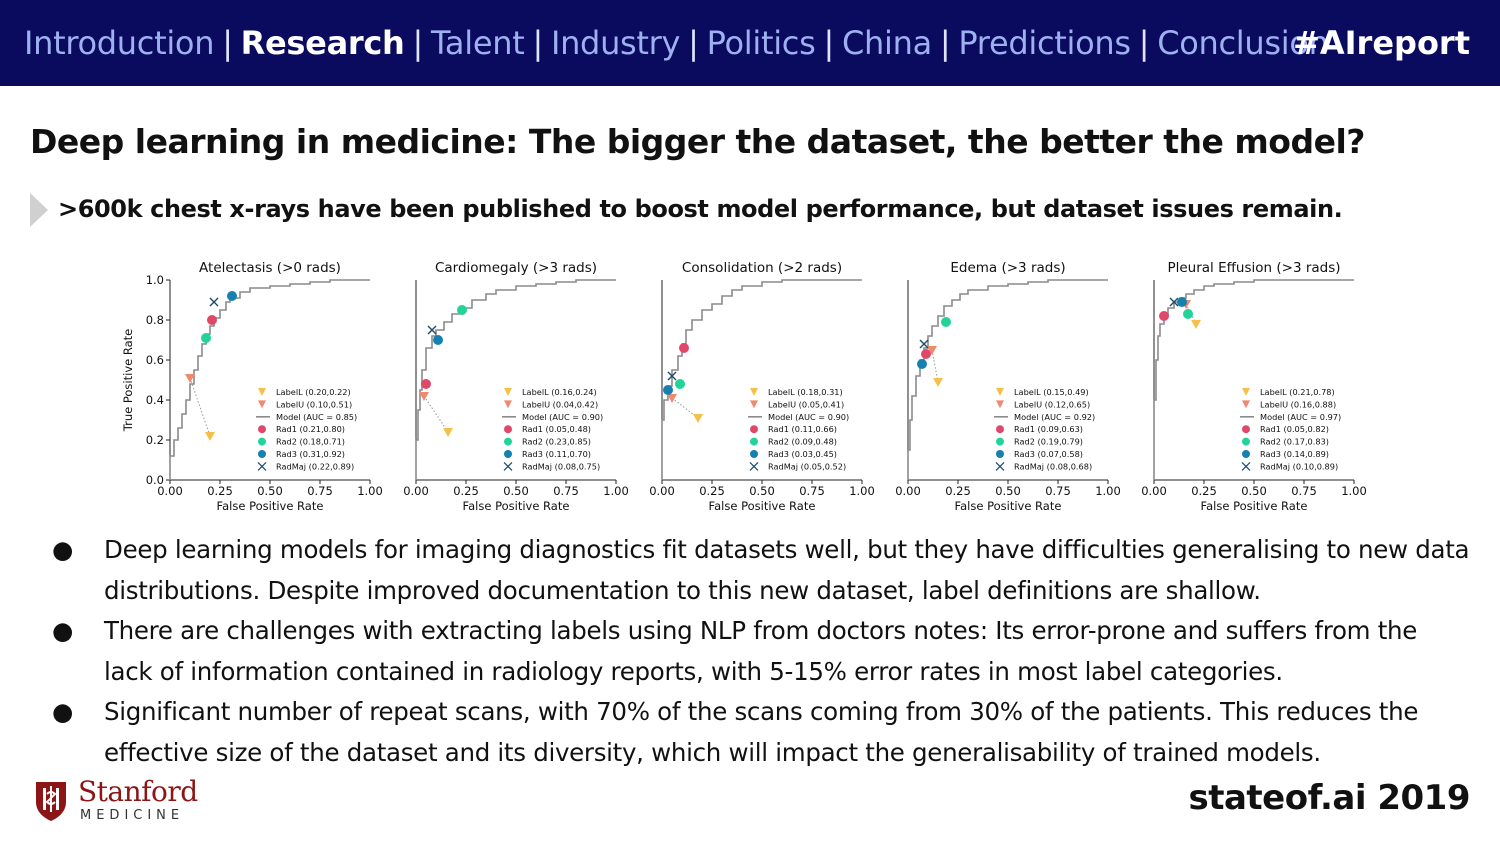 This screenshot has height=844, width=1500. I want to click on legend-entry: Rad1 (0.09,0.63), so click(1039, 429).